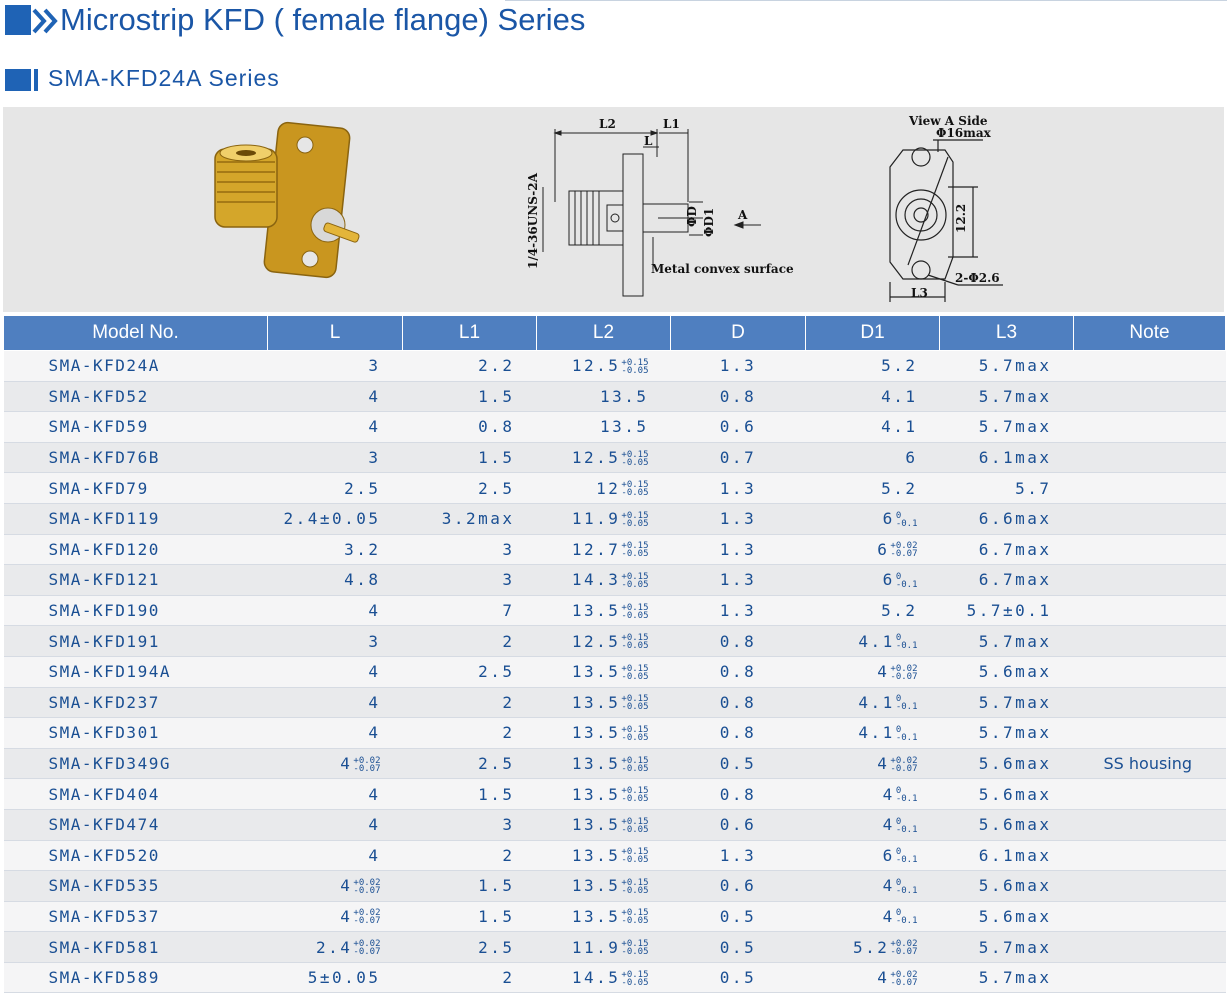  I want to click on cell-value: SMA-KFD76B, so click(104, 458).